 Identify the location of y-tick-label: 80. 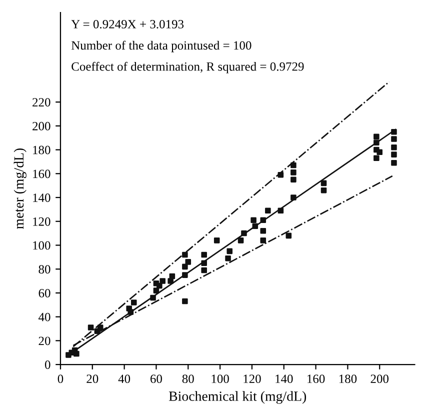
(44, 269).